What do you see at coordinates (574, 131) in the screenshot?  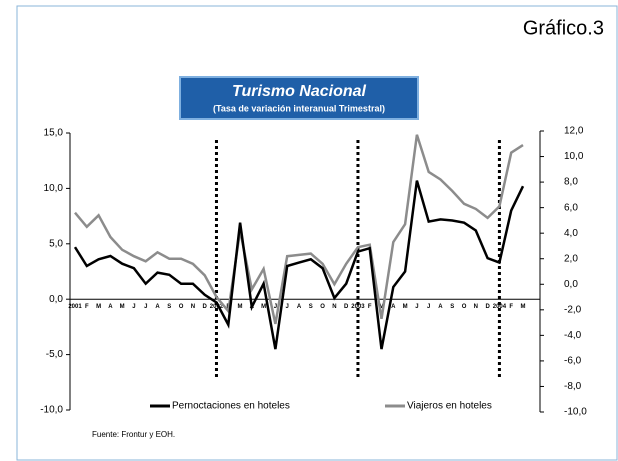 I see `y2-tick-label: 12,0` at bounding box center [574, 131].